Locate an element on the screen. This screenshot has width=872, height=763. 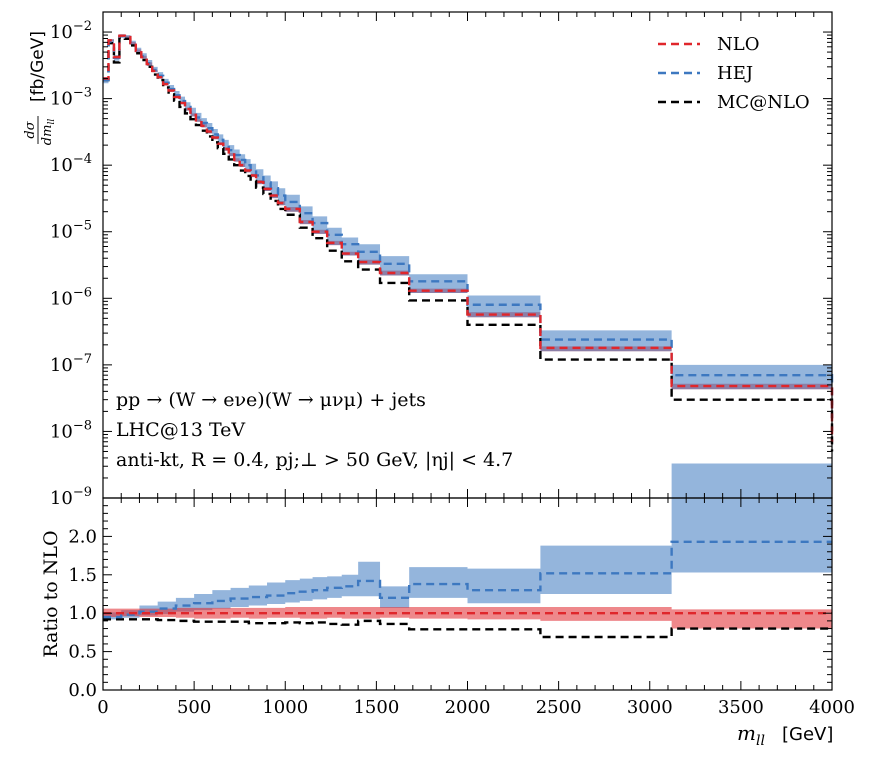
x-tick-label: 2000 is located at coordinates (468, 707).